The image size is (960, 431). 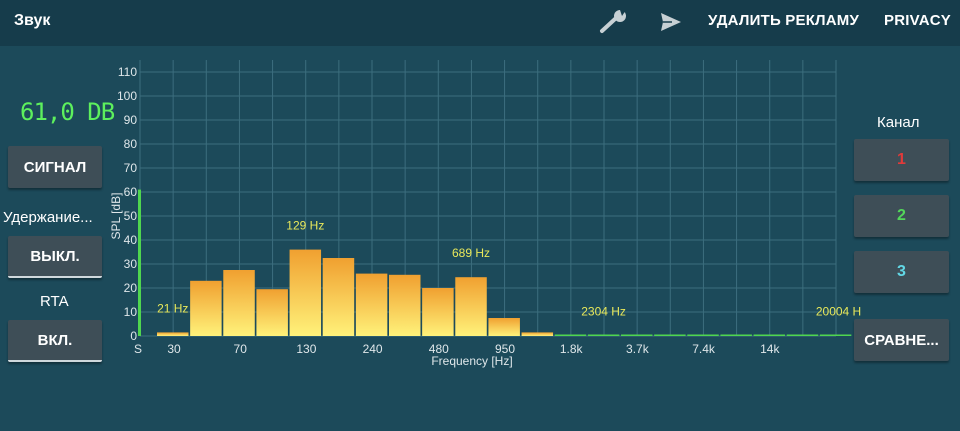 What do you see at coordinates (67, 112) in the screenshot?
I see `level-readout: 61,0 DB` at bounding box center [67, 112].